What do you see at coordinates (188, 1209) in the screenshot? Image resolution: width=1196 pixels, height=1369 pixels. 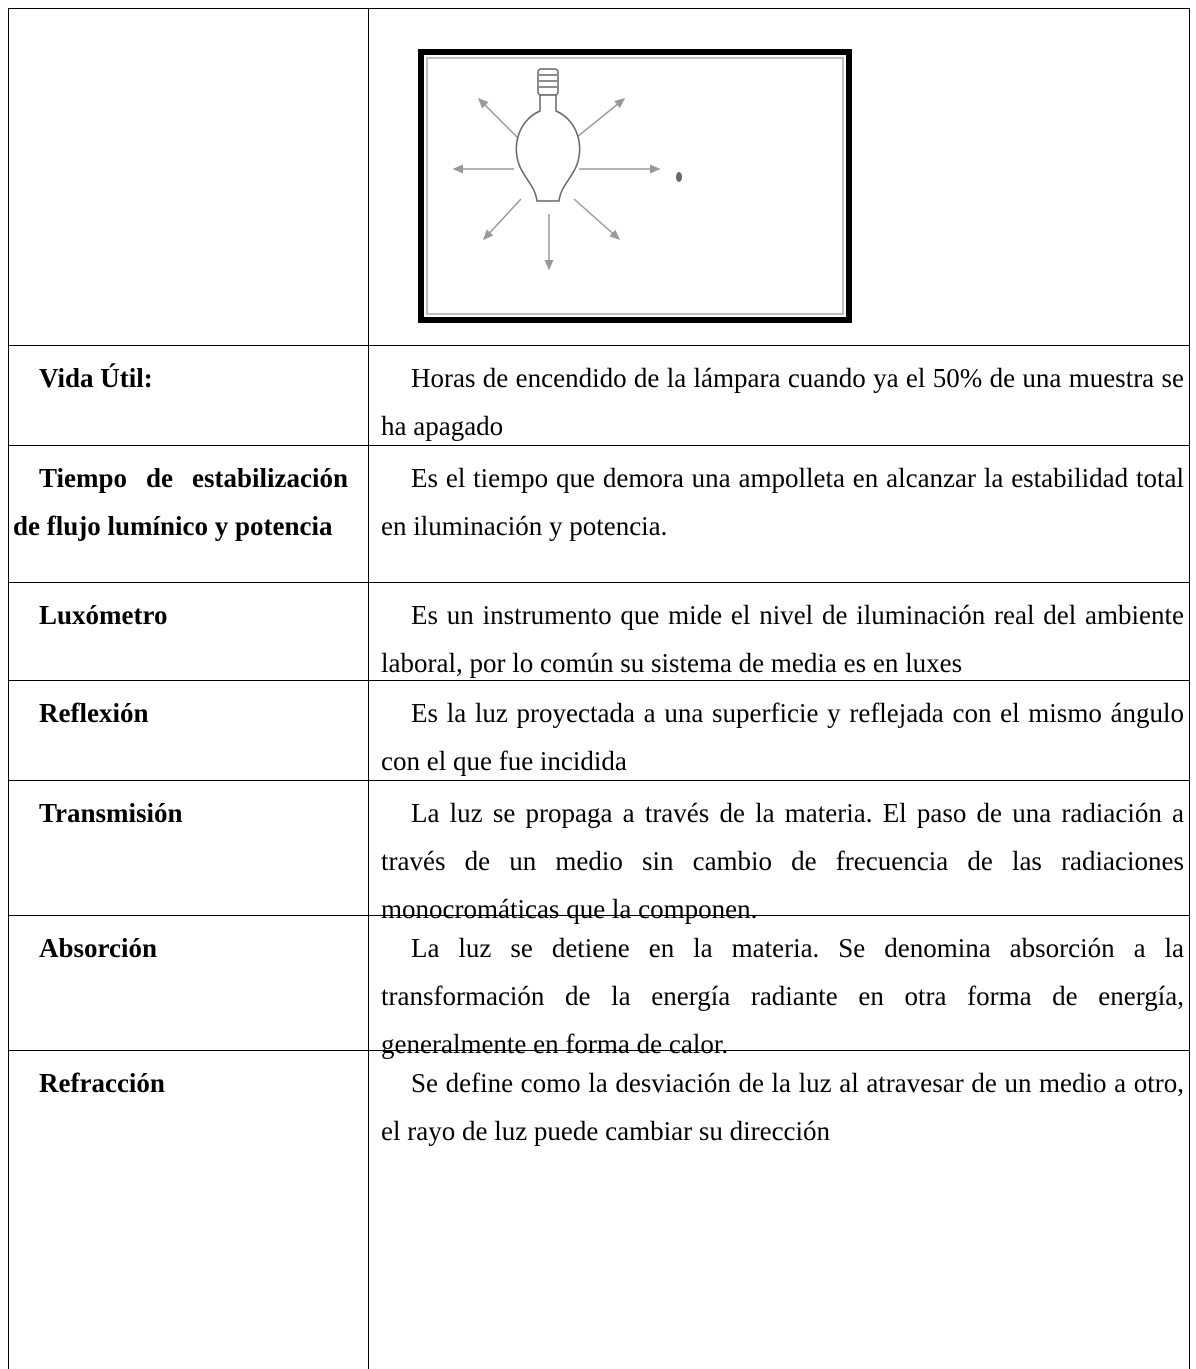 I see `term-cell: Refracción` at bounding box center [188, 1209].